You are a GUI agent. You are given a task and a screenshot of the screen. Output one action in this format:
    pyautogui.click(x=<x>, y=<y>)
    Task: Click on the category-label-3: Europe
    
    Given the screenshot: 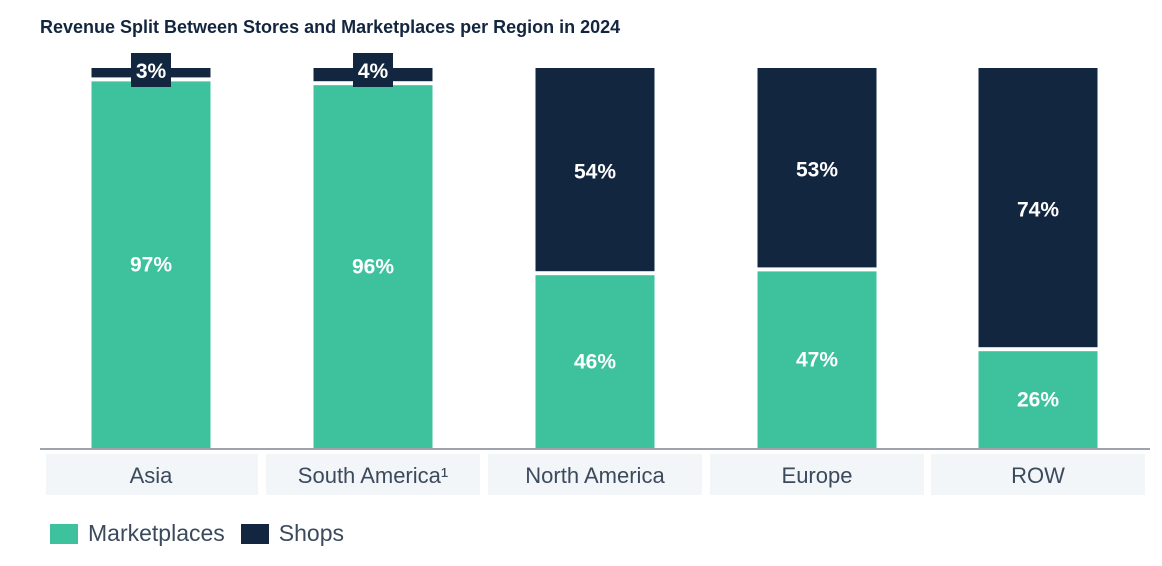 What is the action you would take?
    pyautogui.click(x=817, y=475)
    